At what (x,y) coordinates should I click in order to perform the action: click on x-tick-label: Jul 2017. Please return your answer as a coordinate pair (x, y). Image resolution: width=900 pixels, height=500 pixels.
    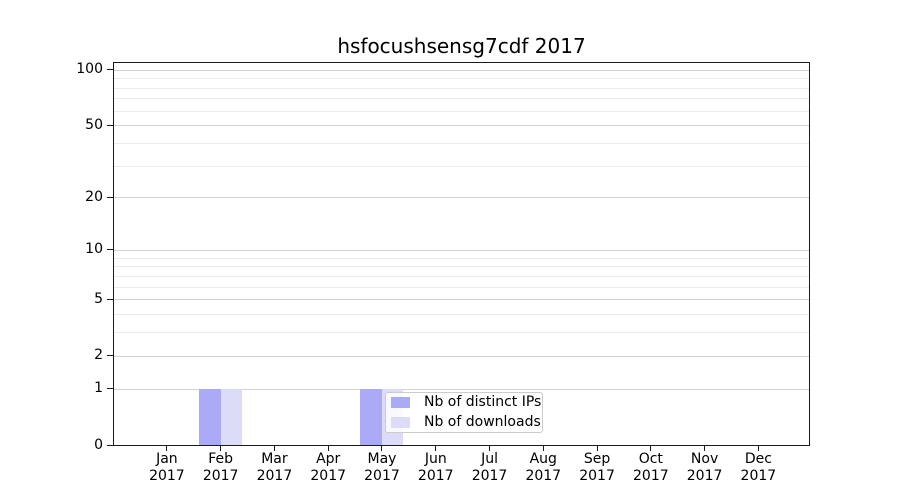
    Looking at the image, I should click on (490, 468).